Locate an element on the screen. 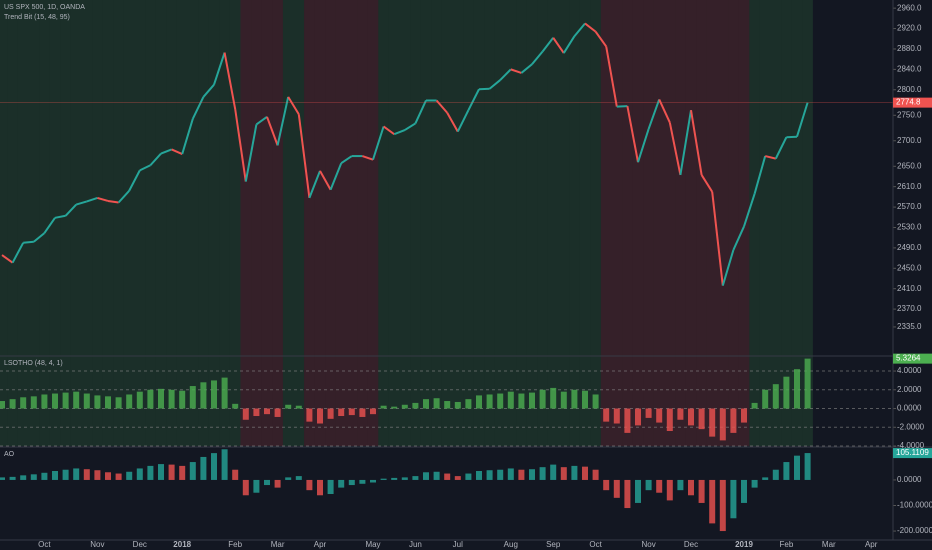  last-value-label: 105.1109 is located at coordinates (912, 452).